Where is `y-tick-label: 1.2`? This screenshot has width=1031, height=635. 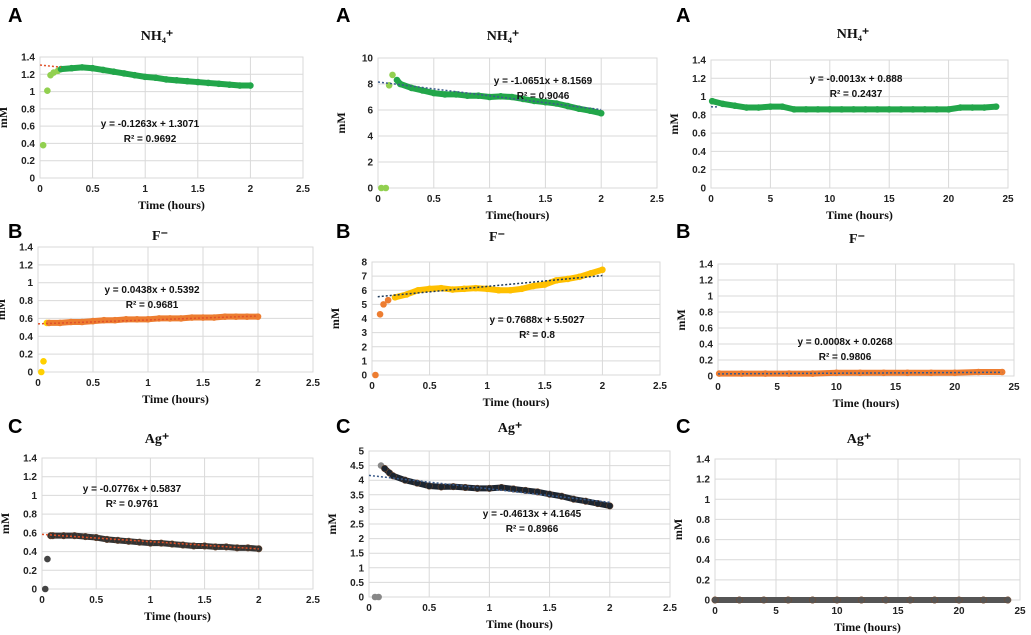
y-tick-label: 1.2 is located at coordinates (28, 75).